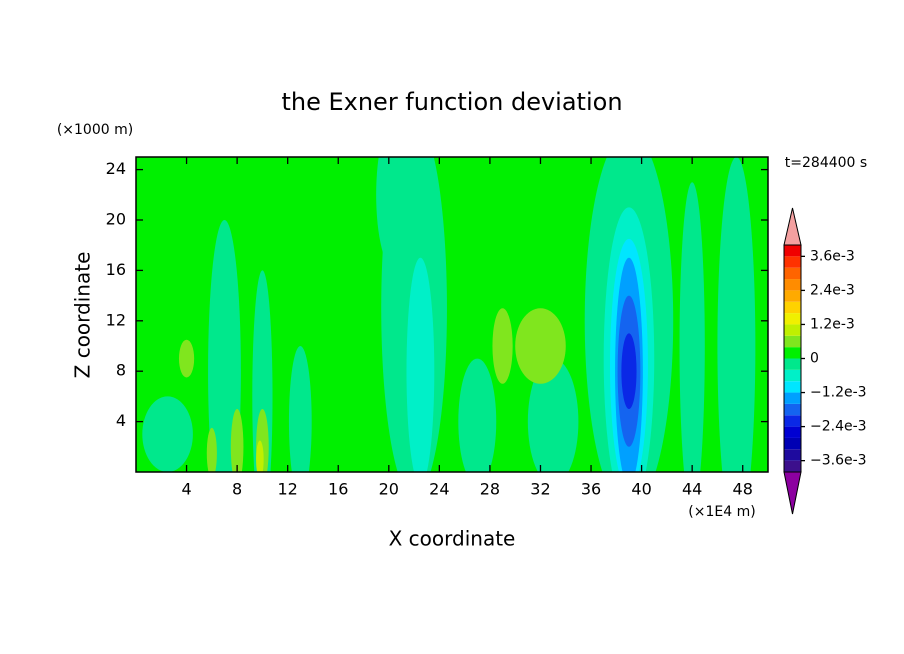 This screenshot has width=904, height=654. What do you see at coordinates (439, 489) in the screenshot?
I see `x-tick-label: 24` at bounding box center [439, 489].